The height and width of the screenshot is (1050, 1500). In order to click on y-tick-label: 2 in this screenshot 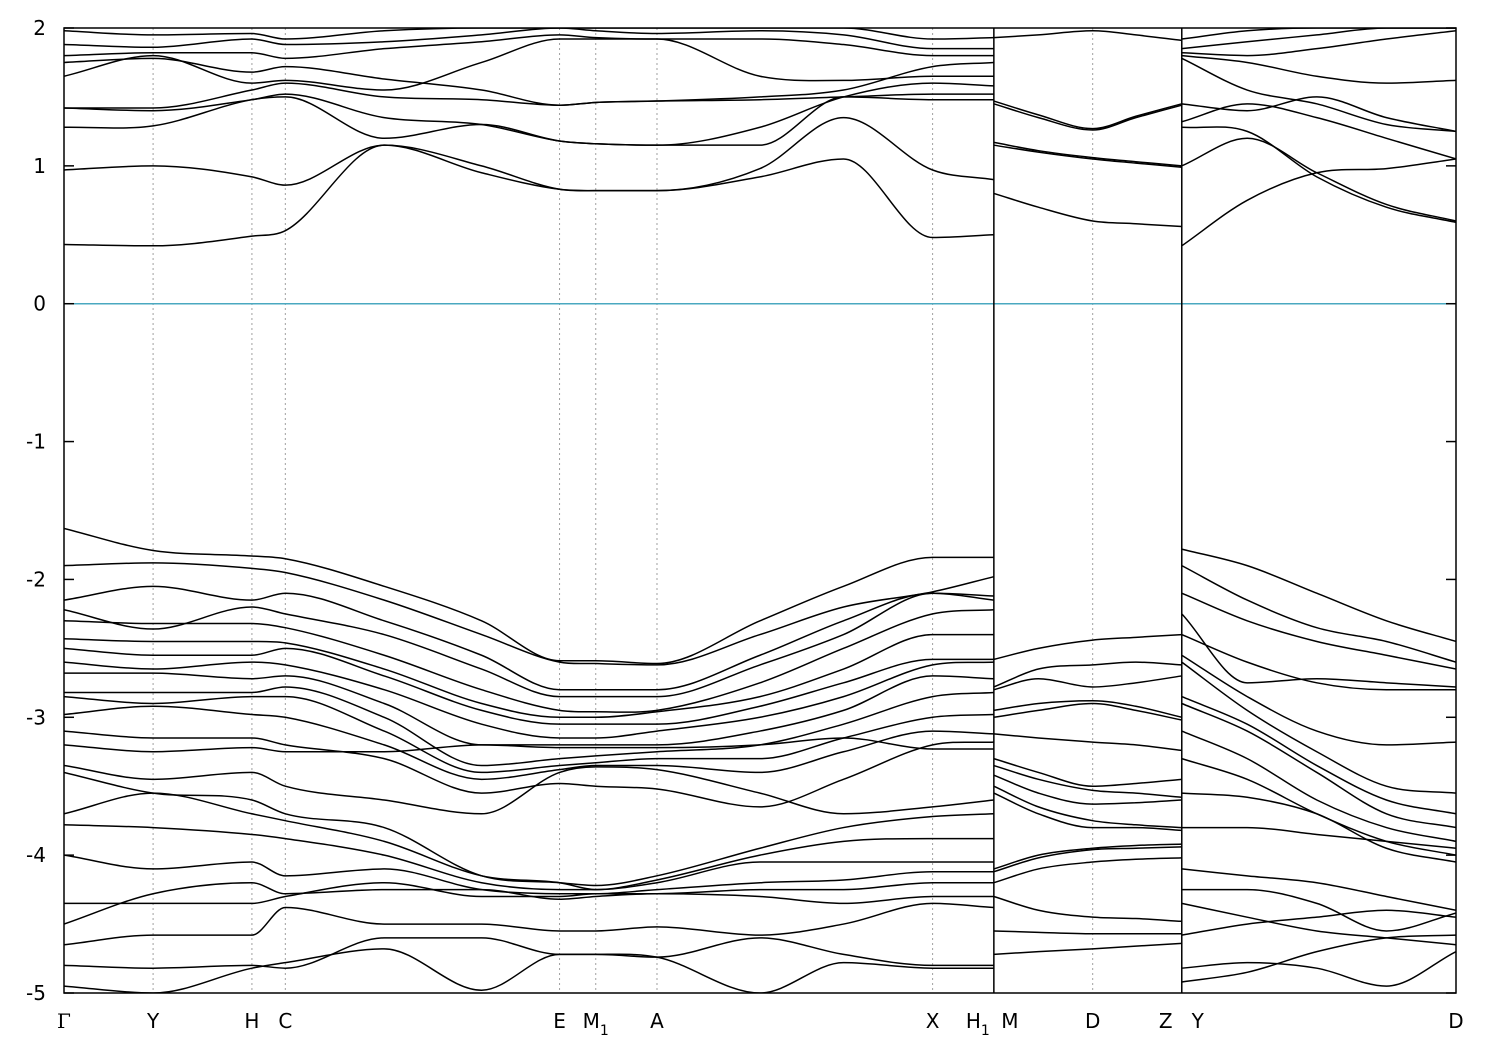, I will do `click(39, 28)`.